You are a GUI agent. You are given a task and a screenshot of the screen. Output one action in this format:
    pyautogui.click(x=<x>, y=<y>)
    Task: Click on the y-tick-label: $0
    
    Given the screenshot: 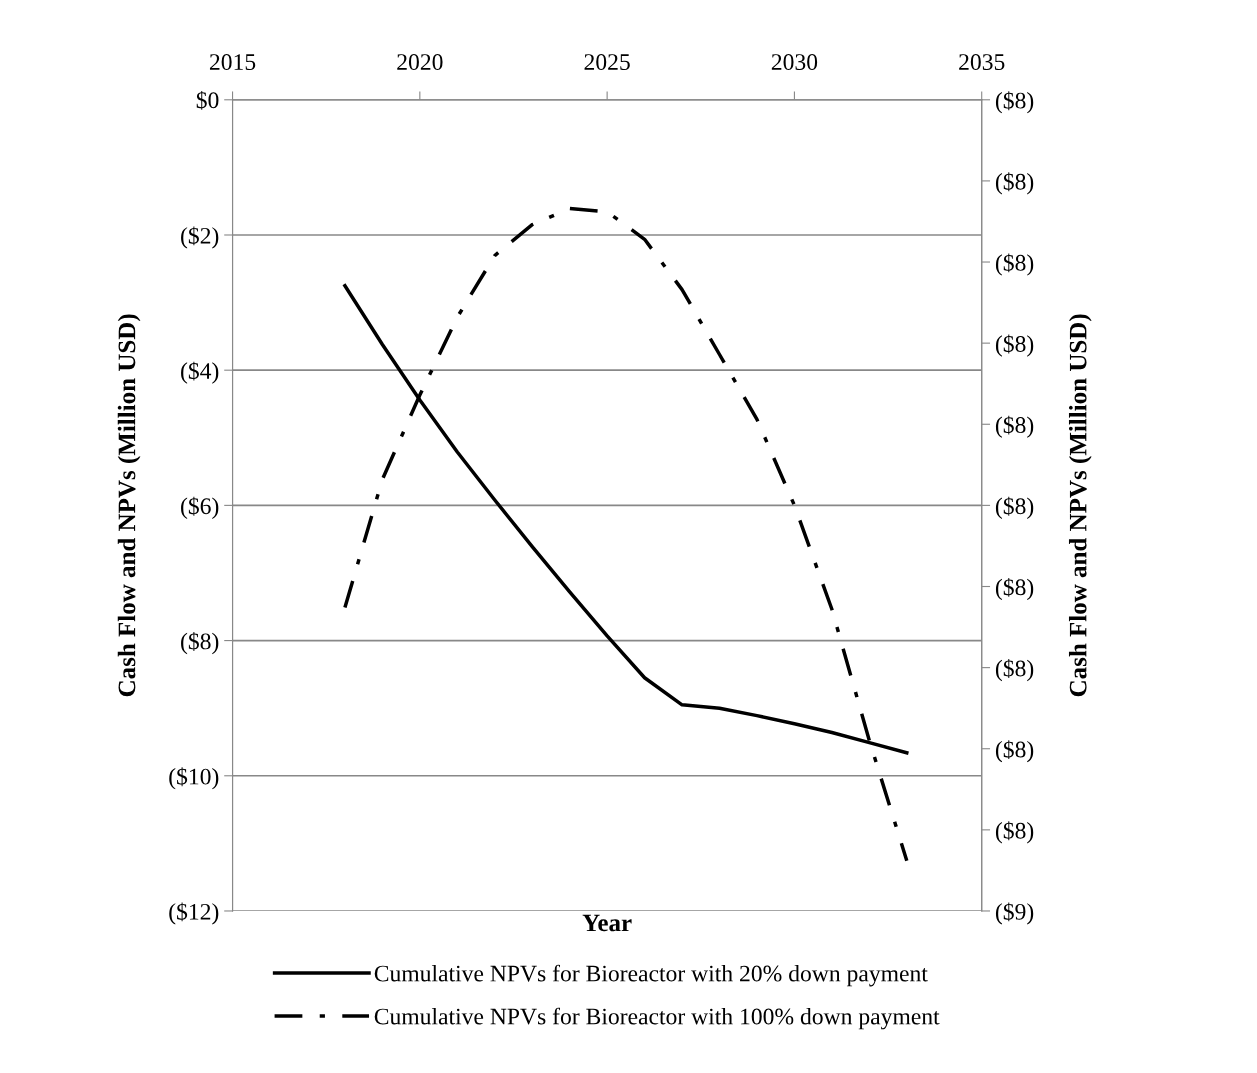 What is the action you would take?
    pyautogui.click(x=207, y=100)
    